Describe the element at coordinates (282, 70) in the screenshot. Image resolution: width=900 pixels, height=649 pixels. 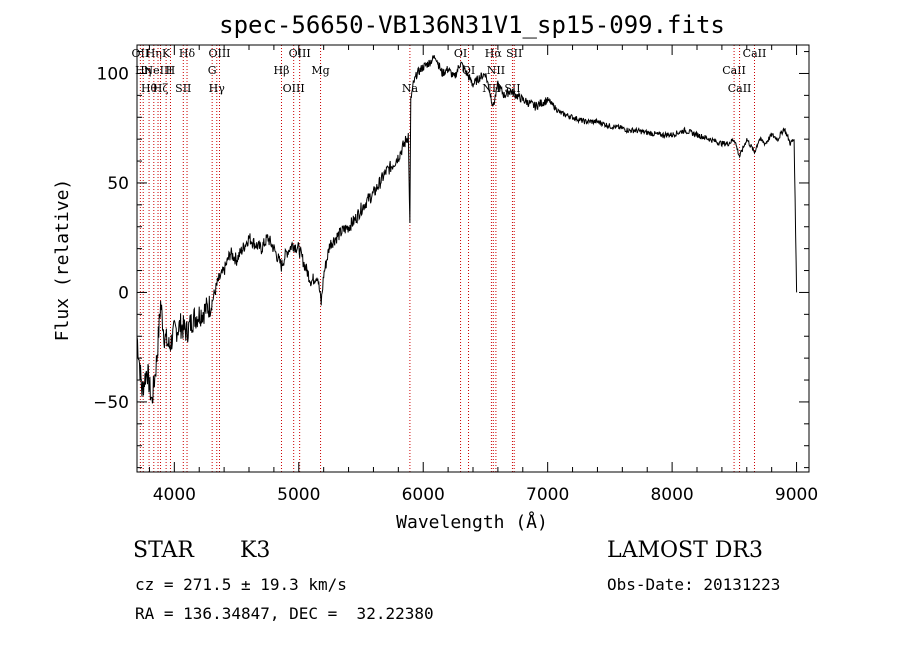
I see `line-marker-label-13: Hβ` at that location.